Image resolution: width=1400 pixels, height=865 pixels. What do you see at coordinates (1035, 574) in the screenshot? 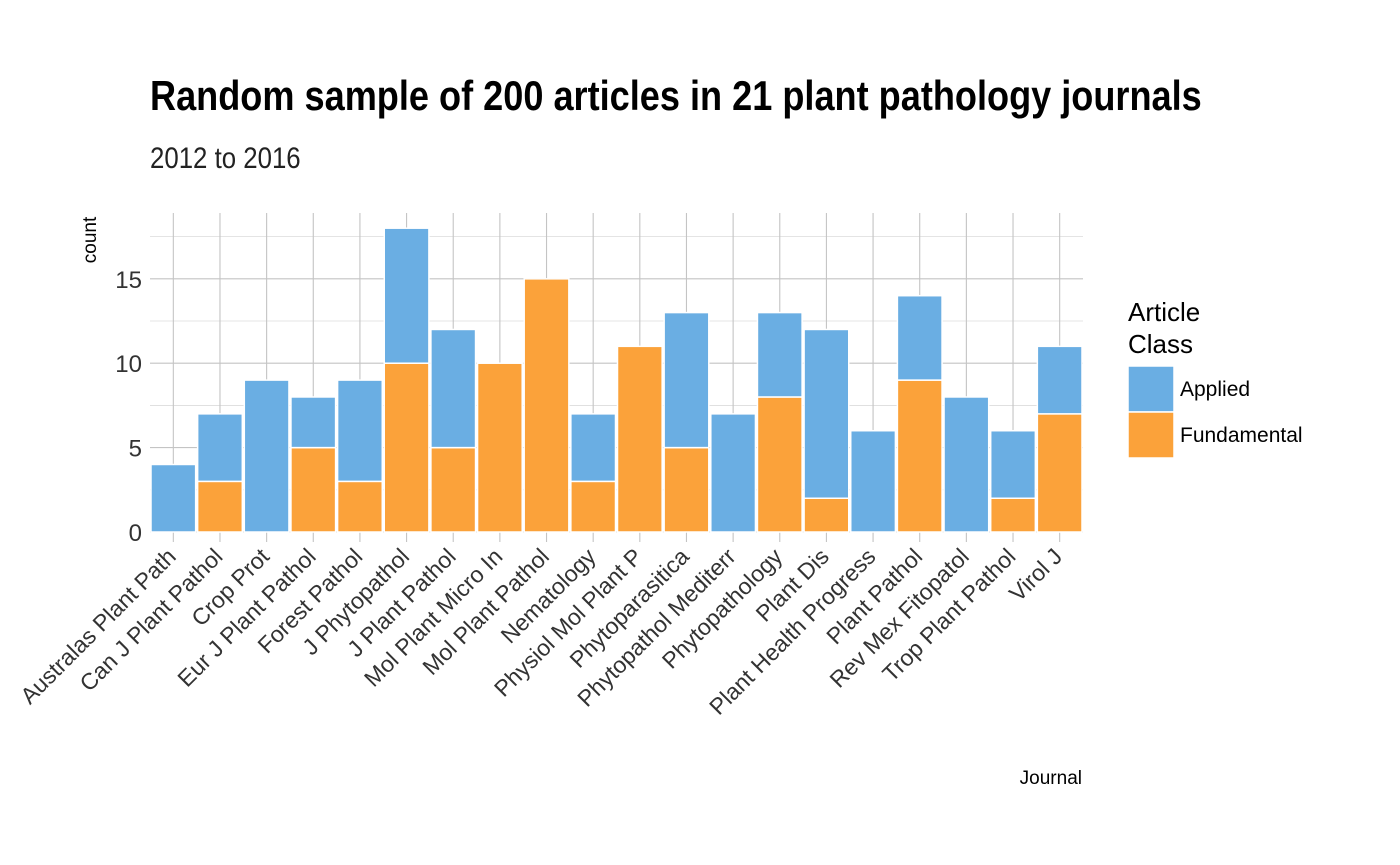
I see `x-tick-label: Virol J` at bounding box center [1035, 574].